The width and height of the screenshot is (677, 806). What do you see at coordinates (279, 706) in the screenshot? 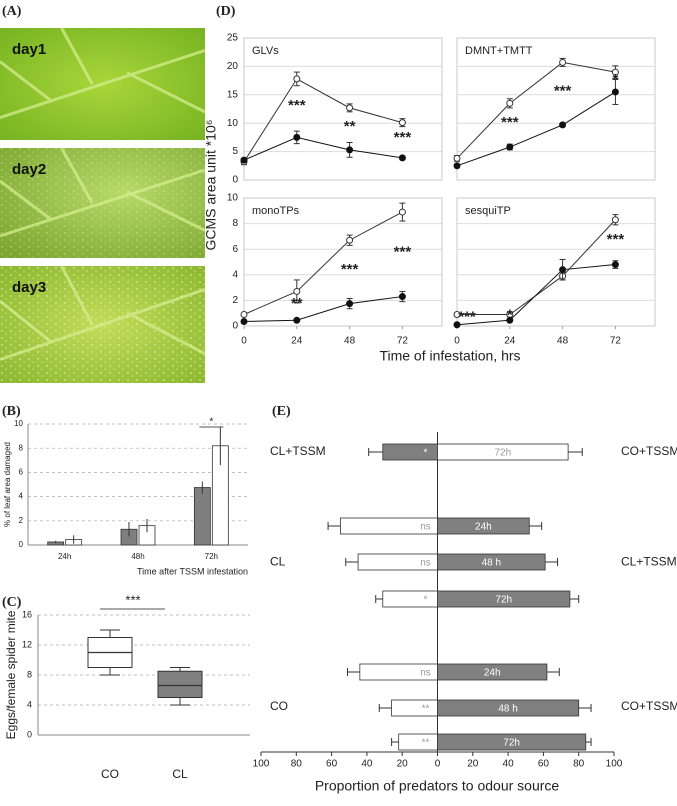
I see `left-group-label: CO` at bounding box center [279, 706].